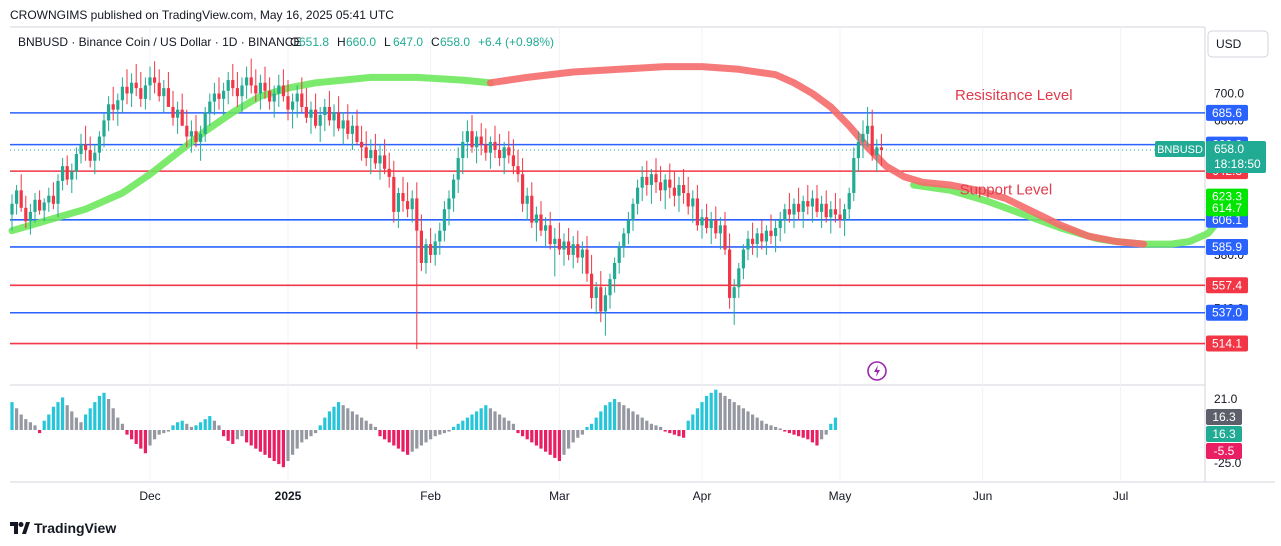 The image size is (1281, 546). What do you see at coordinates (559, 496) in the screenshot?
I see `x-tick-label: Mar` at bounding box center [559, 496].